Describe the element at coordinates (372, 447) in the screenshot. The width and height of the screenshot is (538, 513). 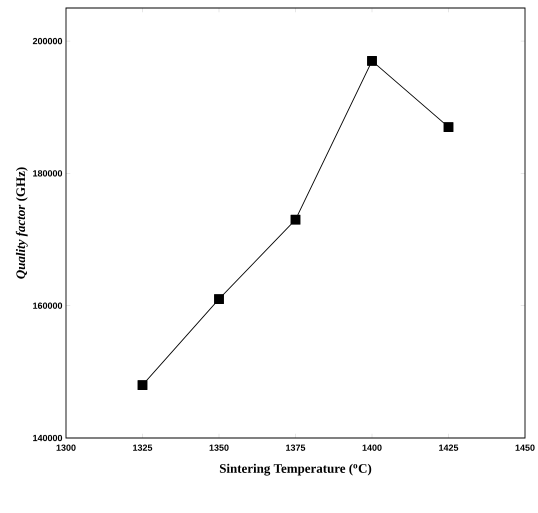
I see `x-tick-label: 1400` at that location.